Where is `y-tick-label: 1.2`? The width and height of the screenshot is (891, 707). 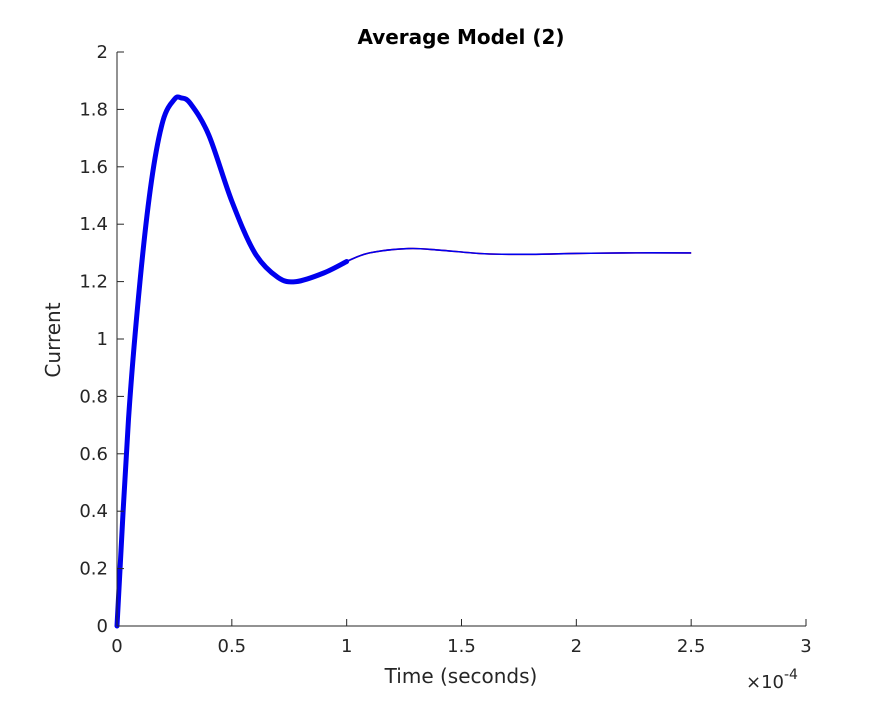
y-tick-label: 1.2 is located at coordinates (93, 282).